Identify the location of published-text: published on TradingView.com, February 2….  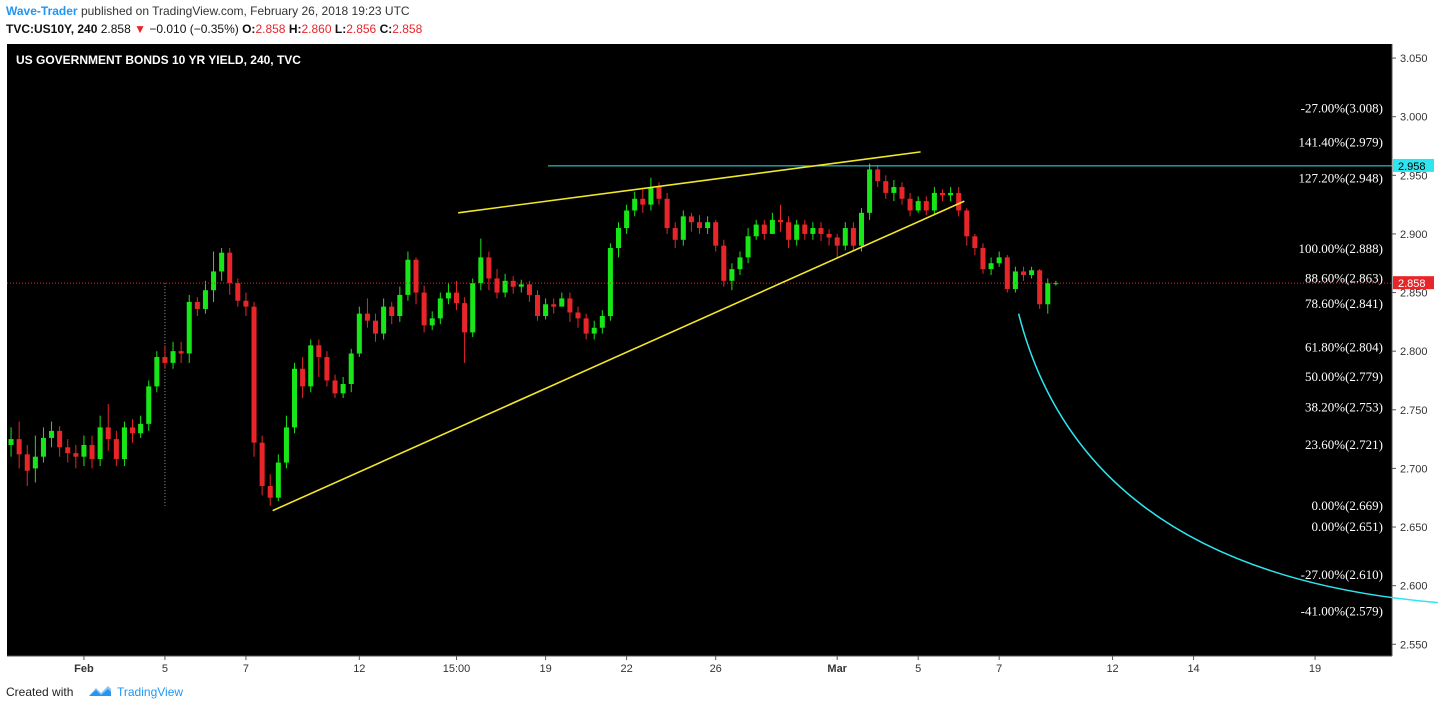
(245, 11).